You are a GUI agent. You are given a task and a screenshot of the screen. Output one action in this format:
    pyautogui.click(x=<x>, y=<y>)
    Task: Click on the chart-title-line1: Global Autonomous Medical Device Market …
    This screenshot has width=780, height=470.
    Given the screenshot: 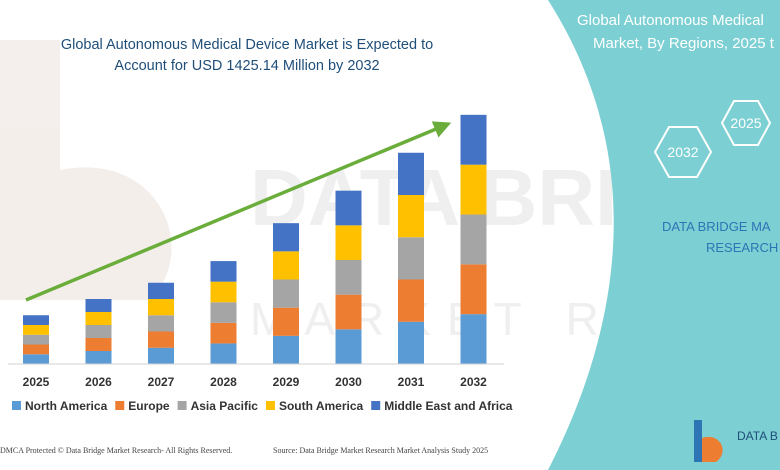 What is the action you would take?
    pyautogui.click(x=247, y=45)
    